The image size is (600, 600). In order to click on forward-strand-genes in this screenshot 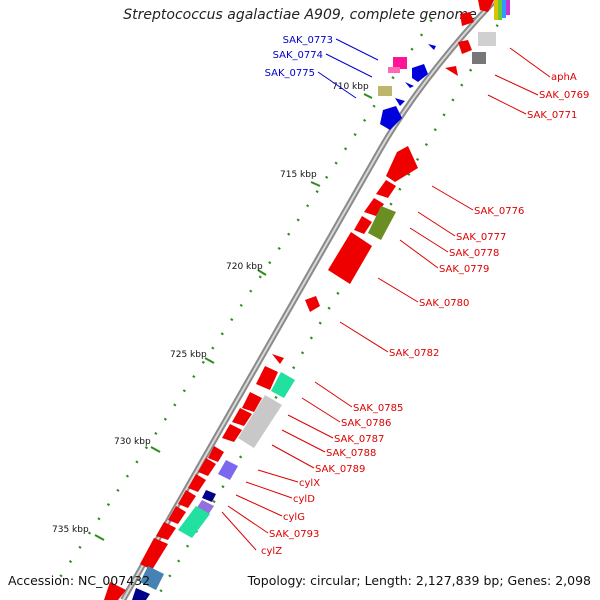, I will do `click(407, 87)`.